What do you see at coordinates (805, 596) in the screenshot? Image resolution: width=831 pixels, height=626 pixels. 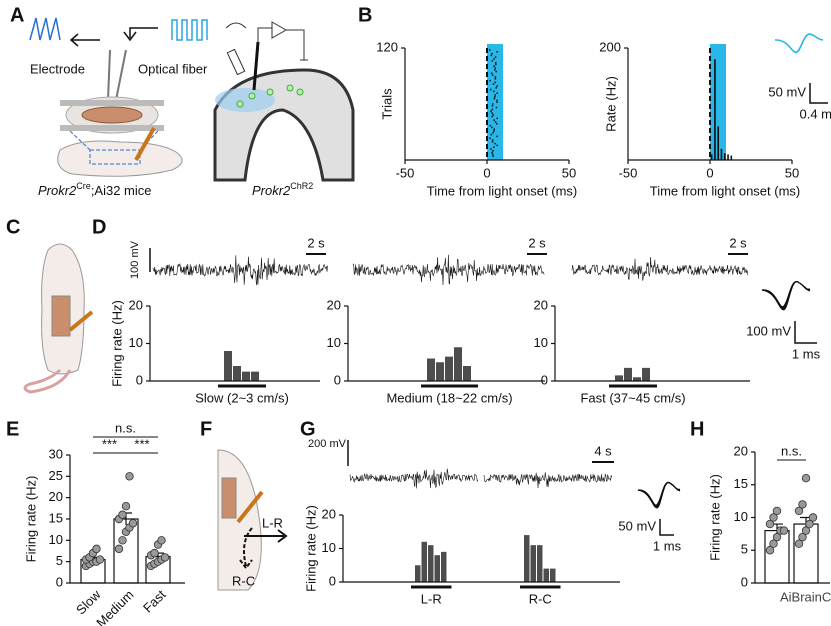 I see `watermark: AiBrainC` at bounding box center [805, 596].